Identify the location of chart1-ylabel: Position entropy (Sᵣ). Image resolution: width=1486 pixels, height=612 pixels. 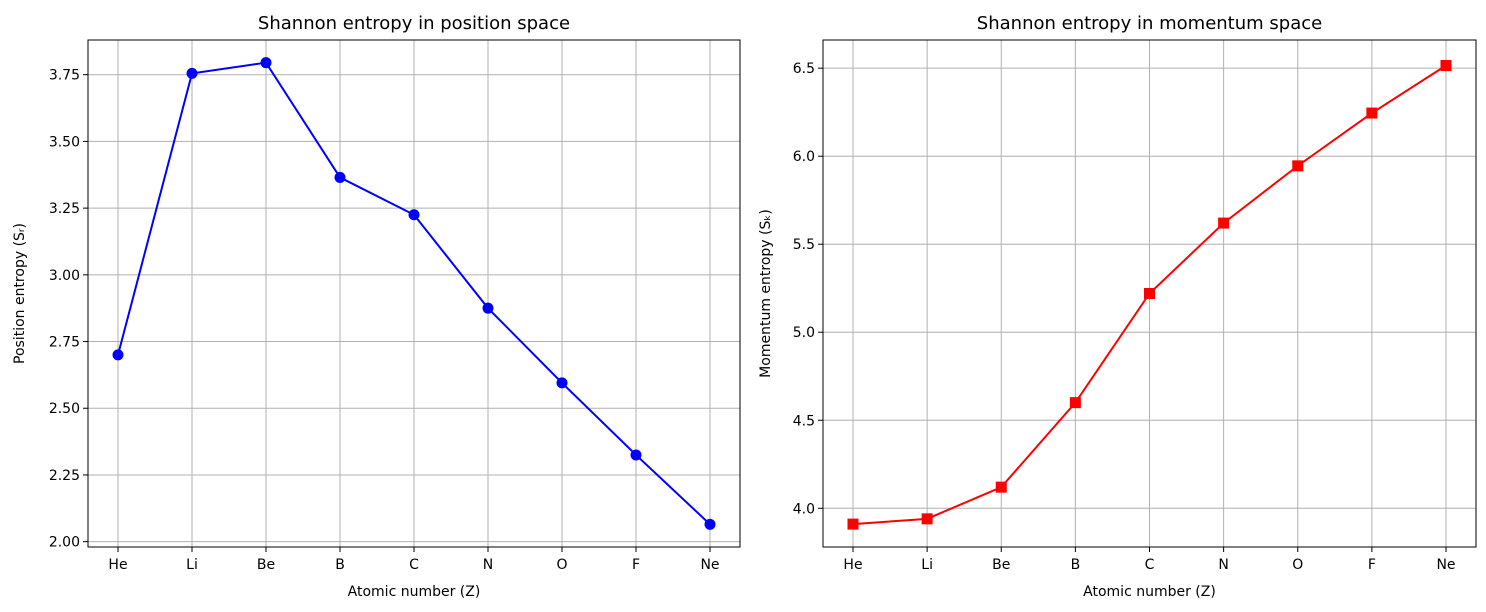
(20, 293).